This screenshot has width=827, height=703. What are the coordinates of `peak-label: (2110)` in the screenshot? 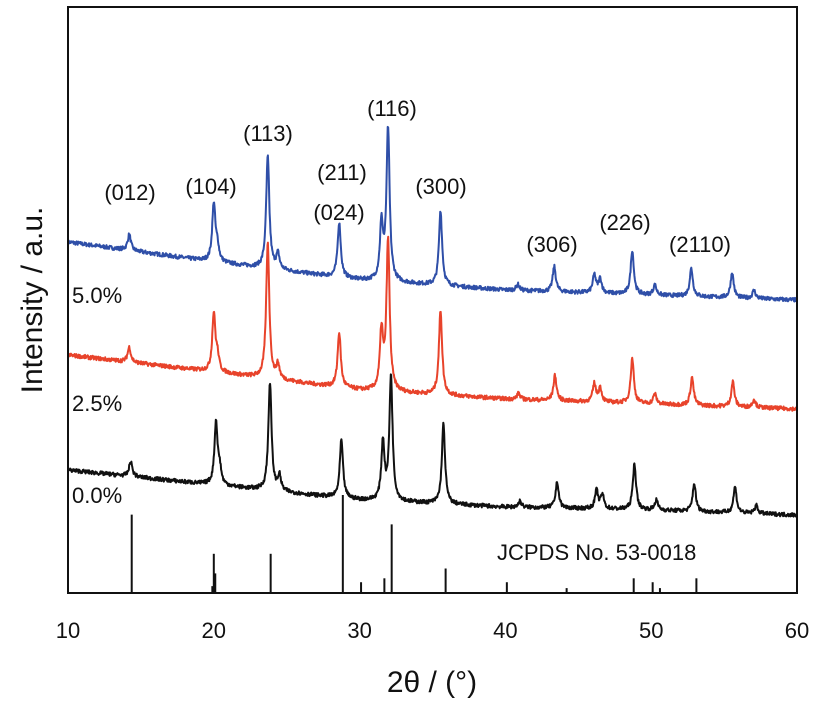 It's located at (700, 244).